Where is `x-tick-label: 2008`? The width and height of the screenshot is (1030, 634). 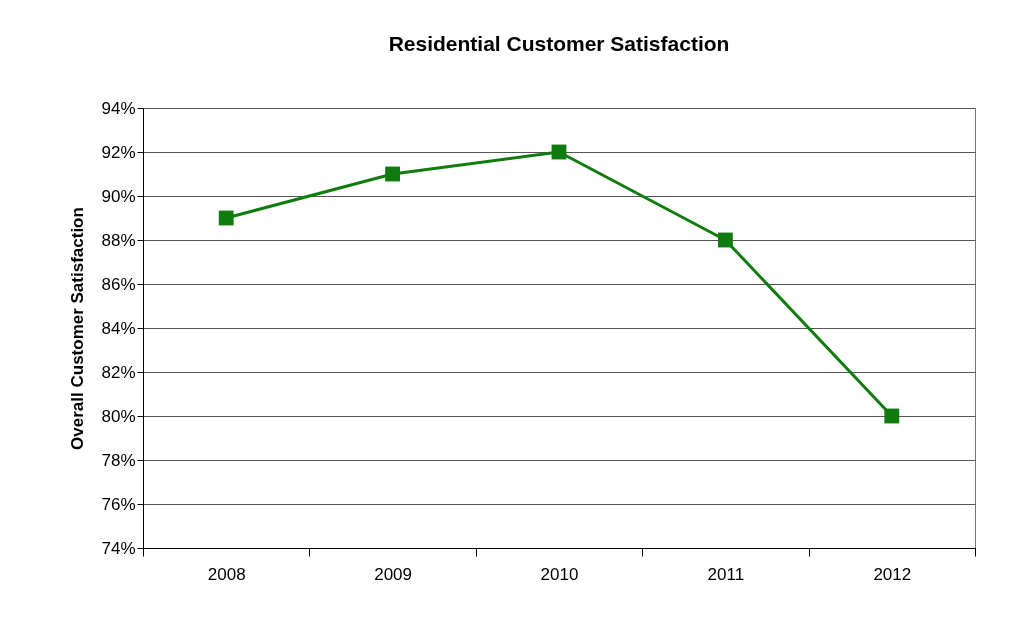 x-tick-label: 2008 is located at coordinates (226, 574).